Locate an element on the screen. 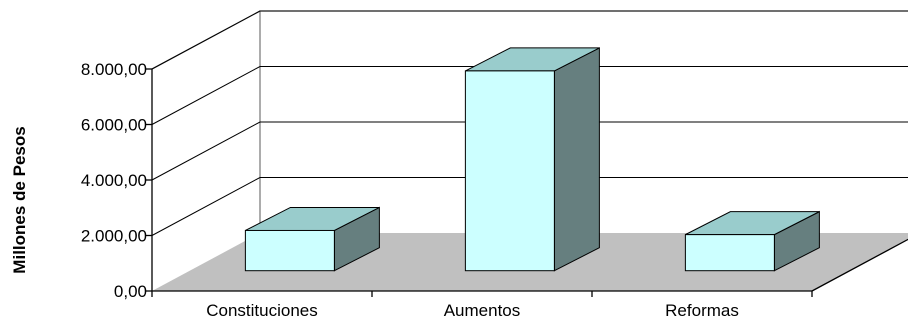 This screenshot has width=908, height=323. y-tick-labels: 0,00 2.000,00 4.000,00 6.000,00 8.000,00 is located at coordinates (114, 180).